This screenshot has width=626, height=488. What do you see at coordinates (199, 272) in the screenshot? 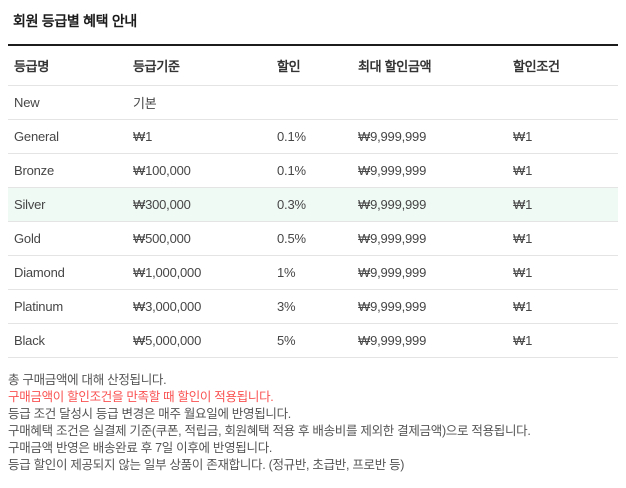
I see `cell-grade-criteria: ₩1,000,000` at bounding box center [199, 272].